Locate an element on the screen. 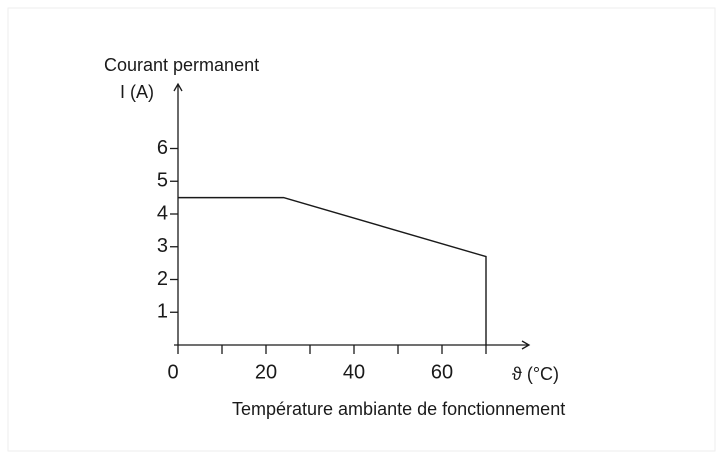  derating-line is located at coordinates (332, 270).